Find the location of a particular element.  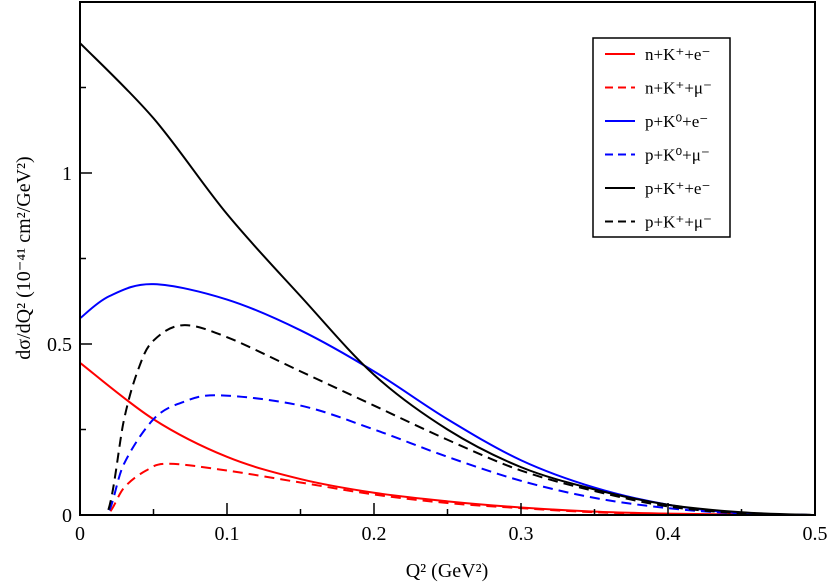

legend-label: p+K⁺+e⁻ is located at coordinates (677, 188).